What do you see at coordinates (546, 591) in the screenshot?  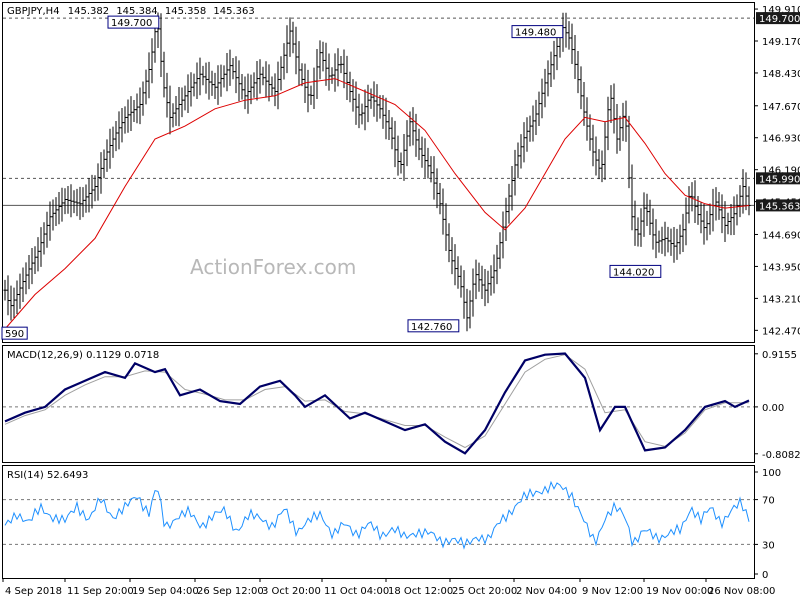 I see `time-tick-label: 2 Nov 04:00` at bounding box center [546, 591].